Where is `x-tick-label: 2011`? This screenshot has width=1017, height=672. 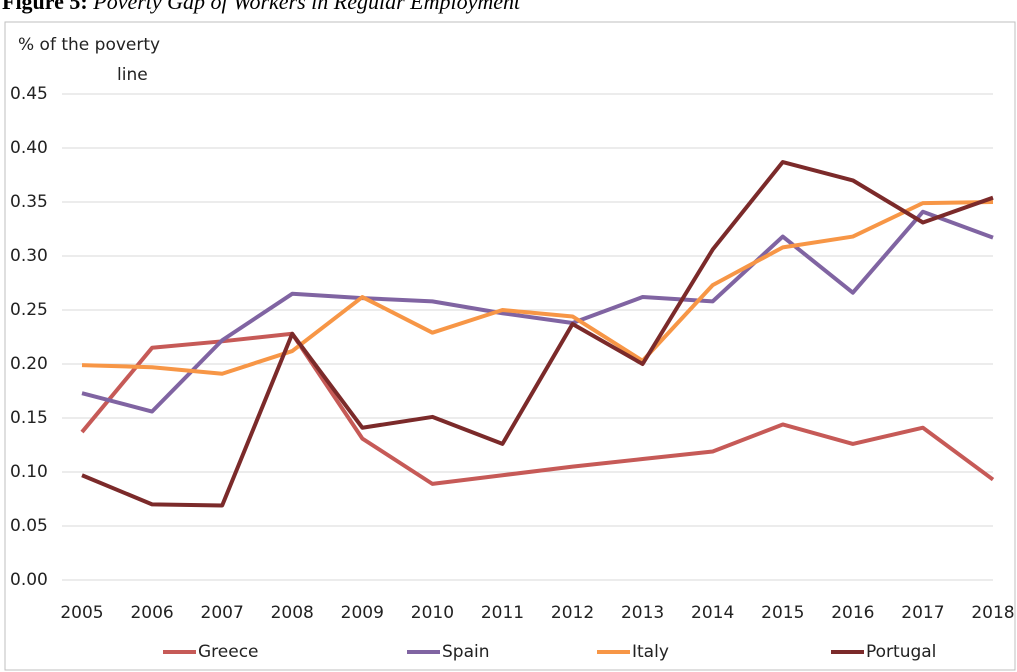
x-tick-label: 2011 is located at coordinates (502, 613).